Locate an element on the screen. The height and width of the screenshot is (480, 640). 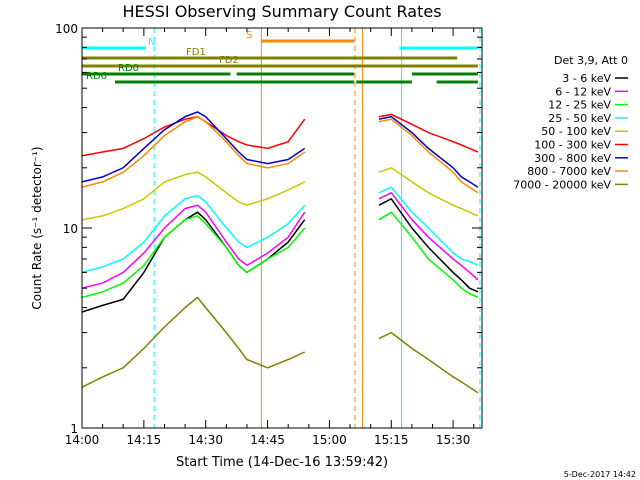
legend-label-6: 300 - 800 keV is located at coordinates (572, 158).